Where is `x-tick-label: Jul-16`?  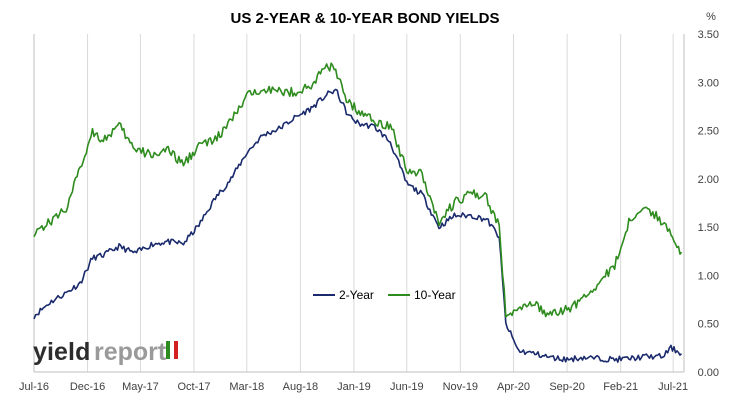
x-tick-label: Jul-16 is located at coordinates (34, 387).